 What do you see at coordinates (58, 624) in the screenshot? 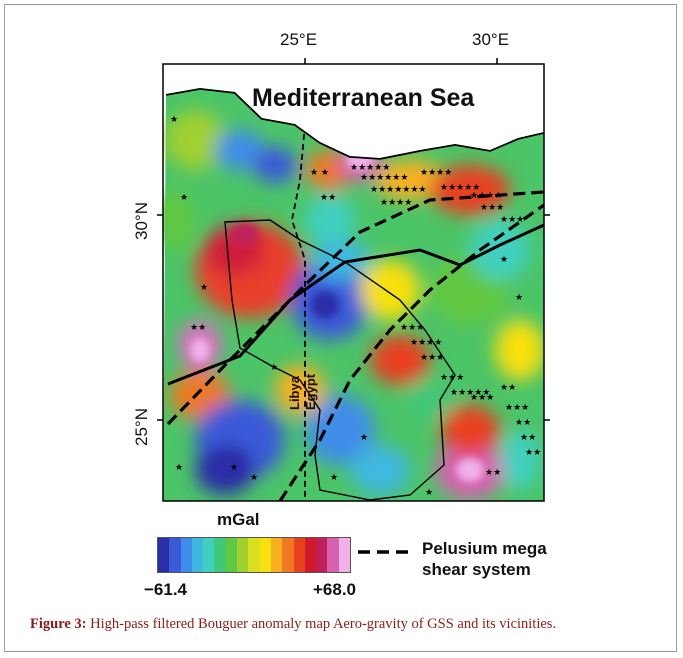
I see `caption-label: Figure 3:` at bounding box center [58, 624].